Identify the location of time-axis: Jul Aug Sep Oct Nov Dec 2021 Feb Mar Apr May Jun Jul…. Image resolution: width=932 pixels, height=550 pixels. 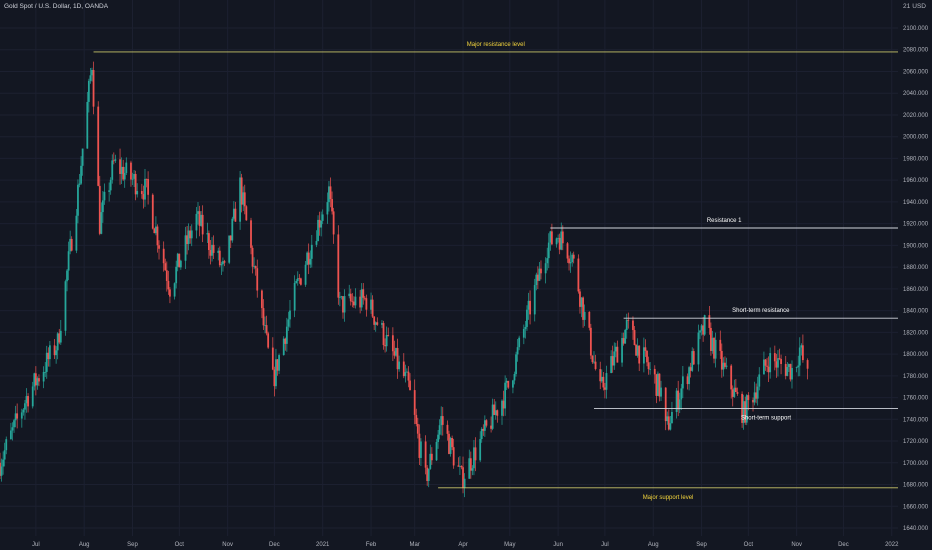
(465, 545).